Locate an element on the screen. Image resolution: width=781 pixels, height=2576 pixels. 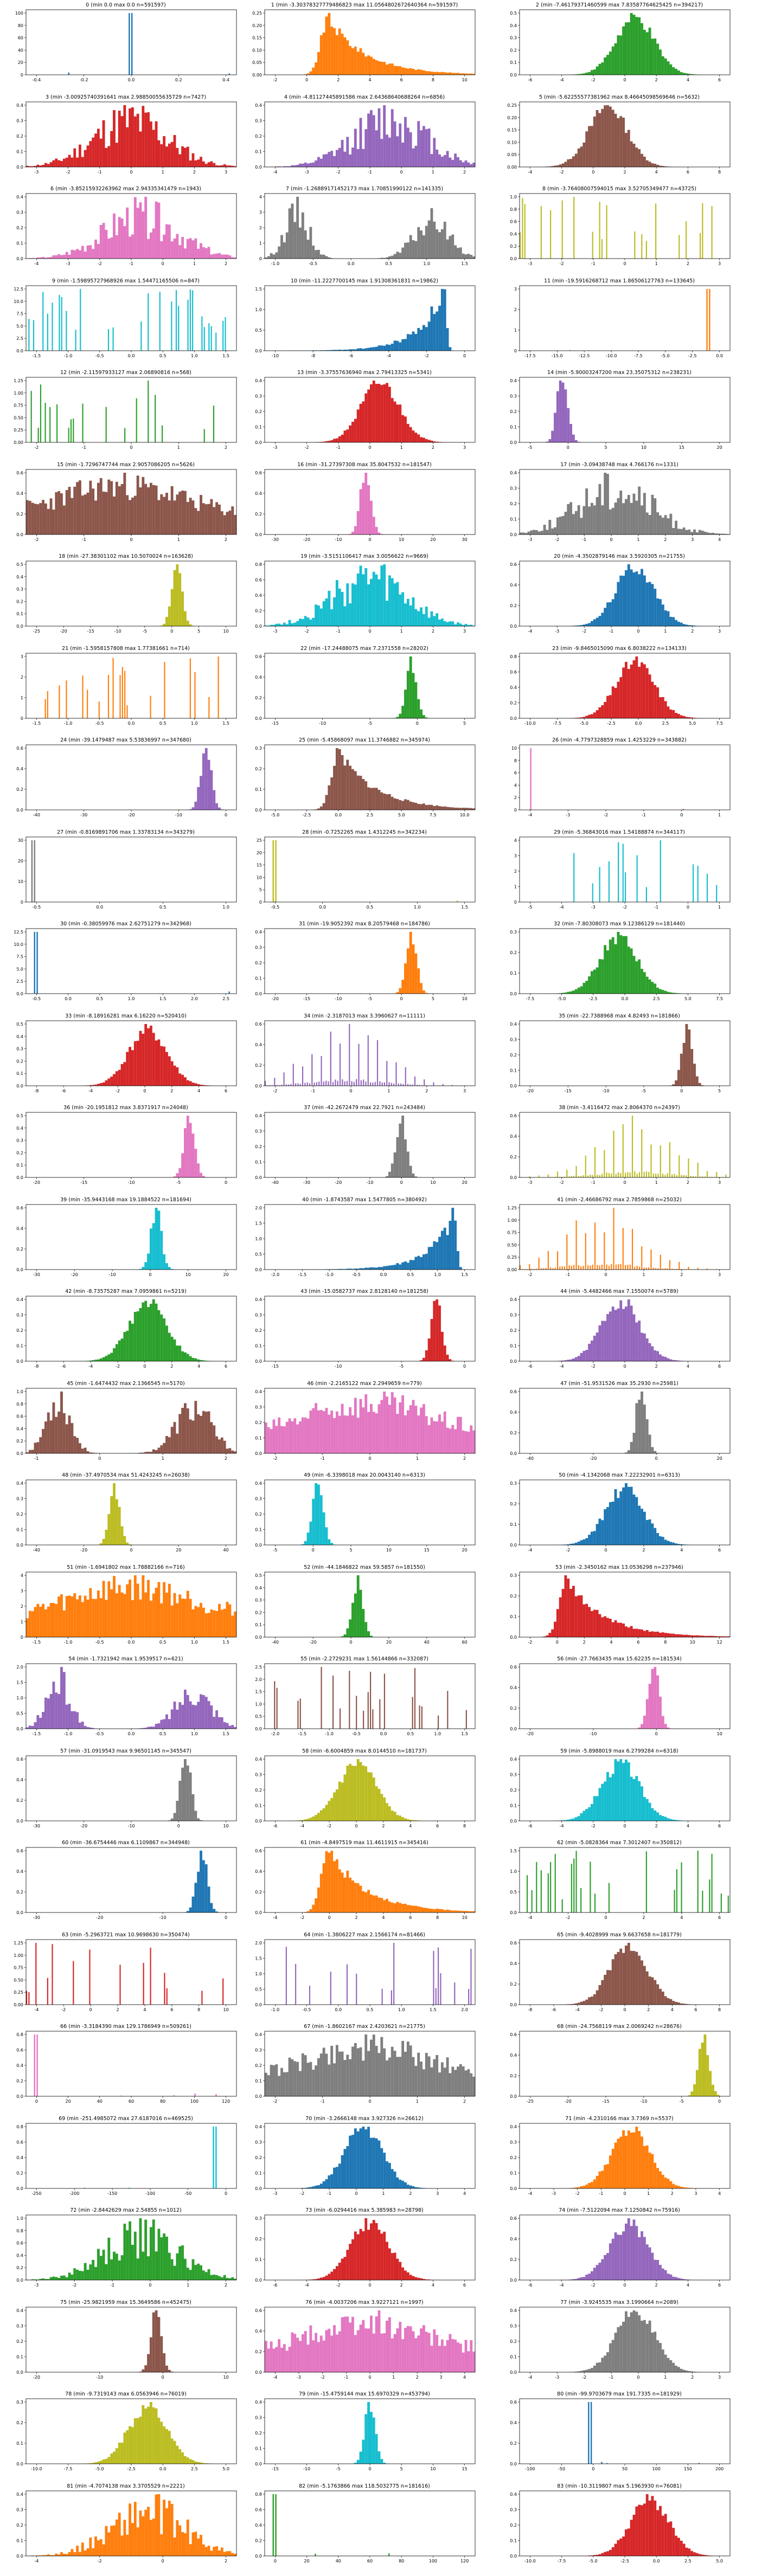
x-tick-label: 2 is located at coordinates (171, 1091).